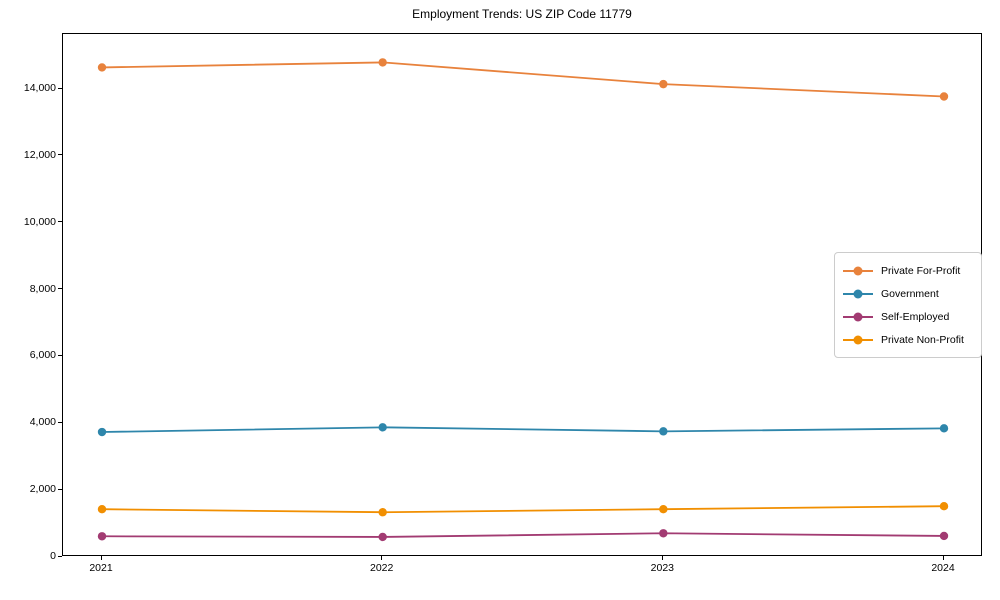  Describe the element at coordinates (102, 536) in the screenshot. I see `data-point-self-employed-2021` at that location.